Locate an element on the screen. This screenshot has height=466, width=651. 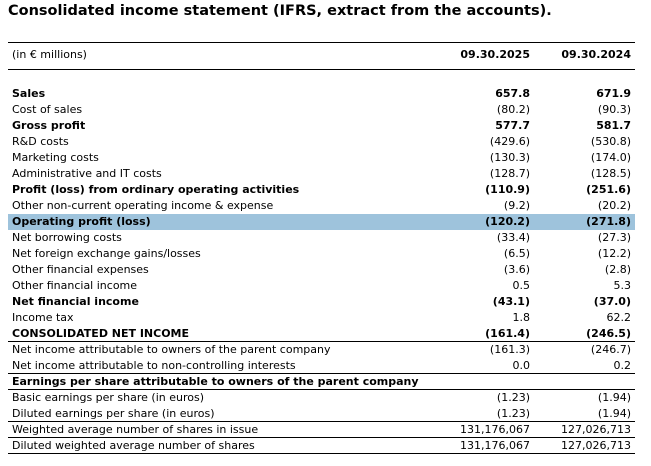
value-2024: 0.2 is located at coordinates (622, 365).